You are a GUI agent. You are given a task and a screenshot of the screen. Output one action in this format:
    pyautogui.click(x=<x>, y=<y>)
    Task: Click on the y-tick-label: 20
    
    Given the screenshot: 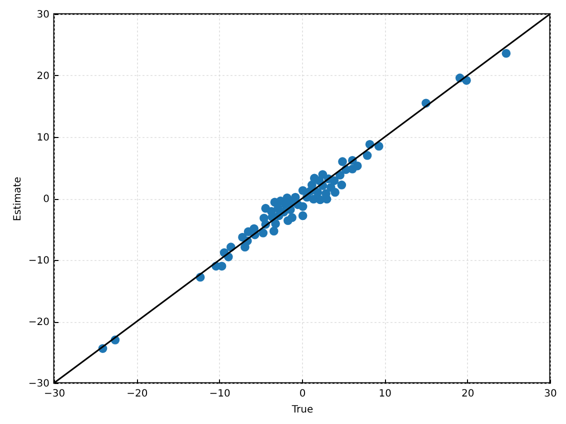 What is the action you would take?
    pyautogui.click(x=43, y=76)
    